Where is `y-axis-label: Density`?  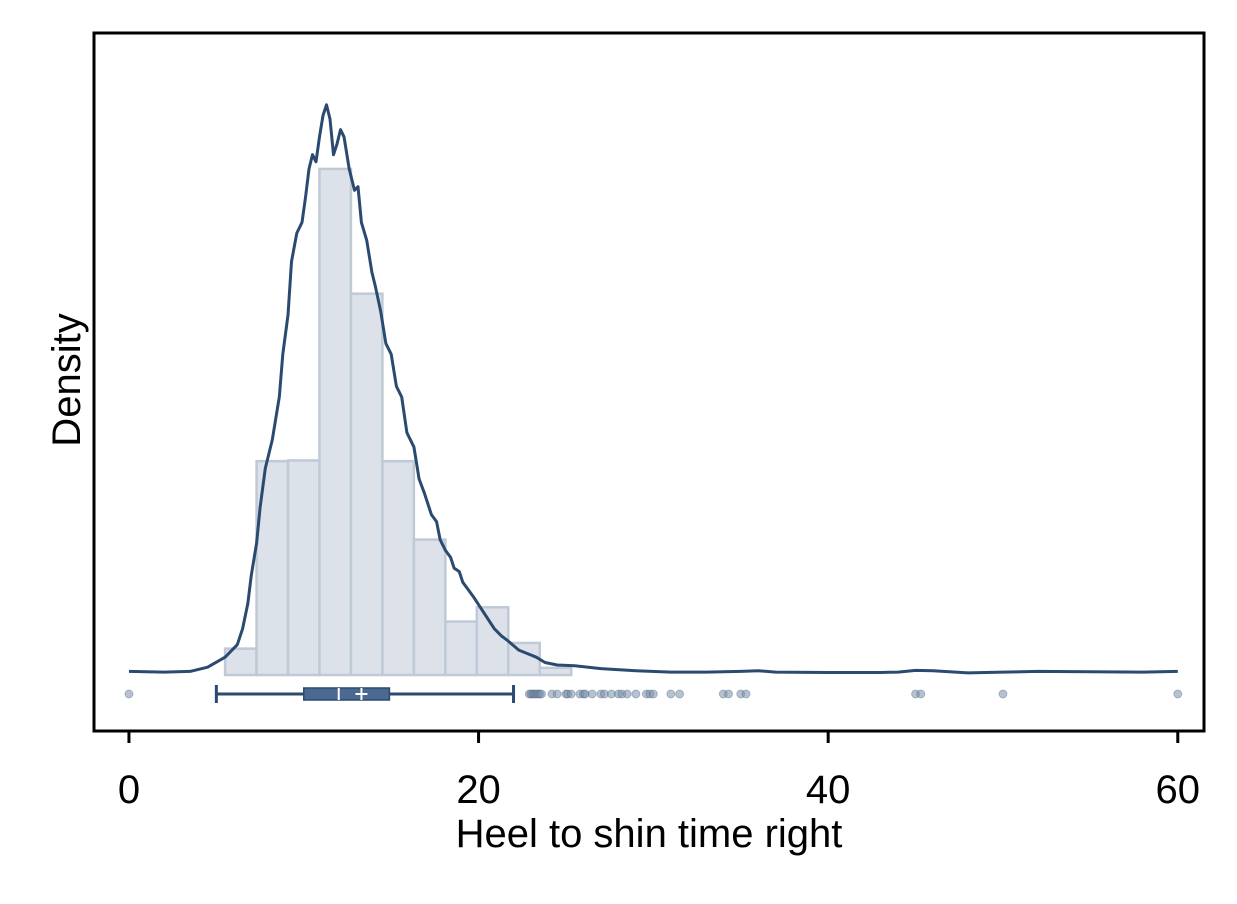 y-axis-label: Density is located at coordinates (67, 379).